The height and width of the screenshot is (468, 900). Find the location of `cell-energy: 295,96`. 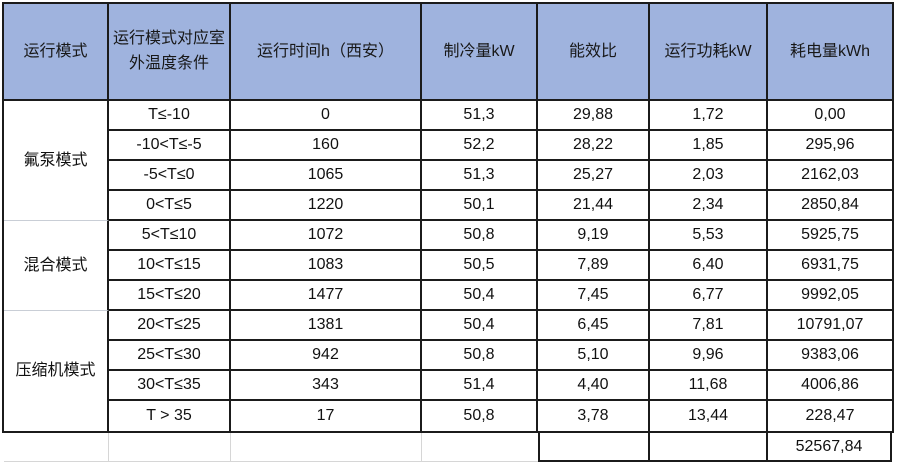

cell-energy: 295,96 is located at coordinates (830, 146).